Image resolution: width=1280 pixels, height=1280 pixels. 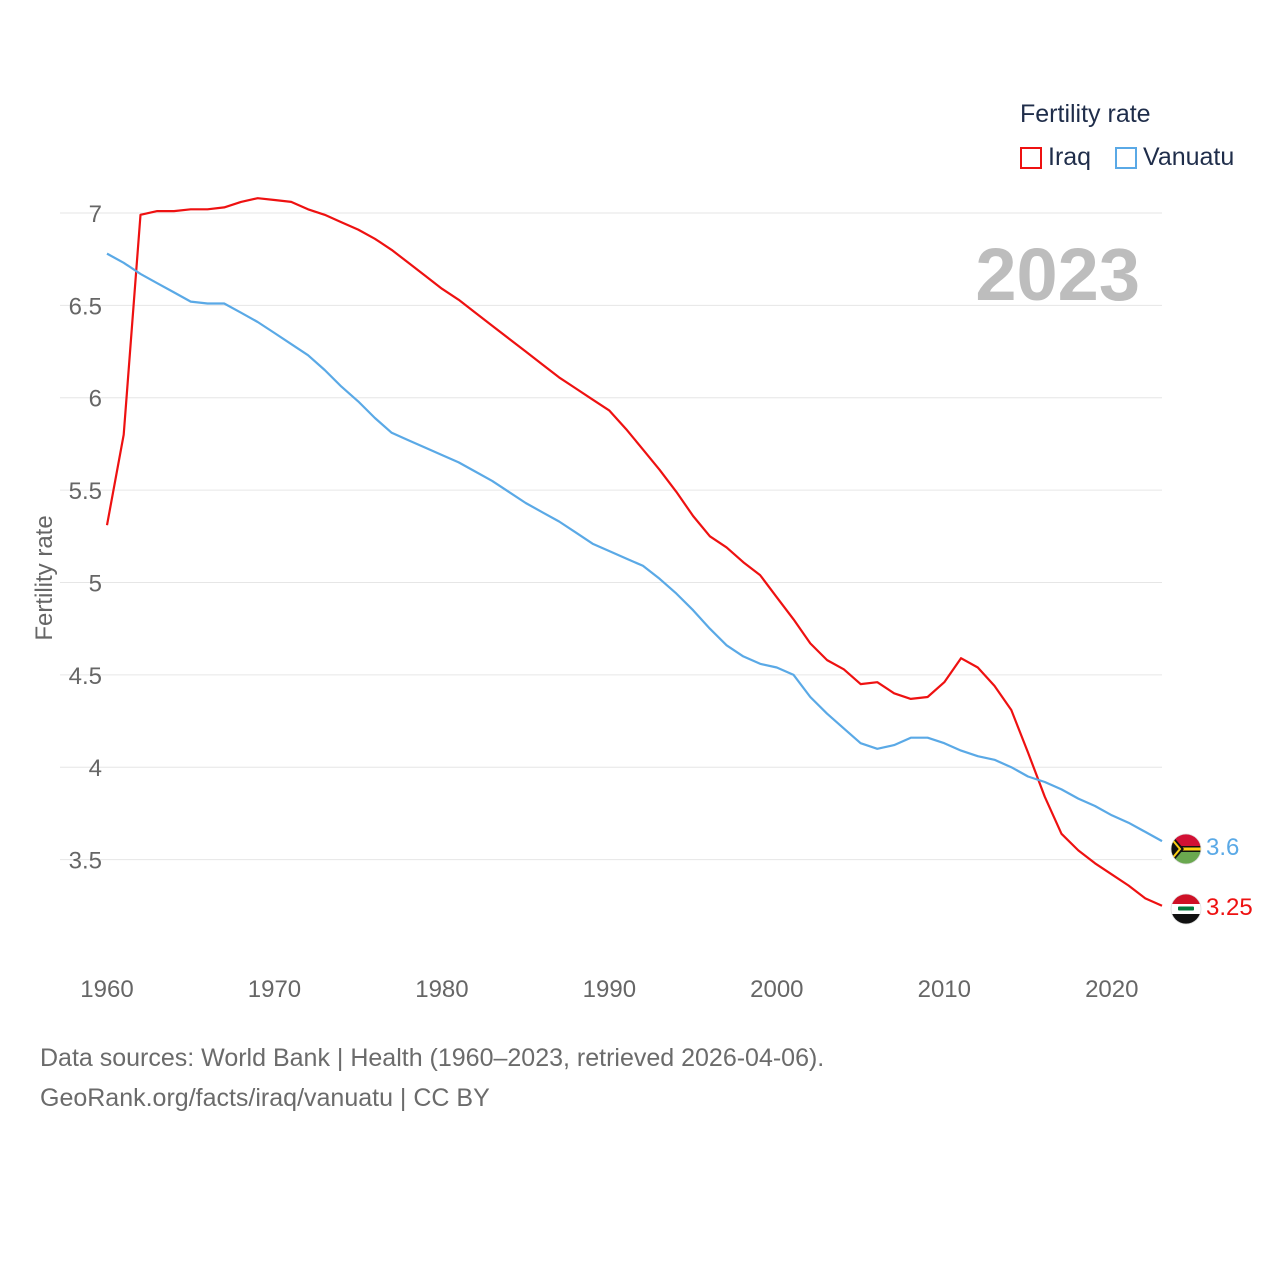 I want to click on iraq-end-value: 3.25, so click(x=1229, y=907).